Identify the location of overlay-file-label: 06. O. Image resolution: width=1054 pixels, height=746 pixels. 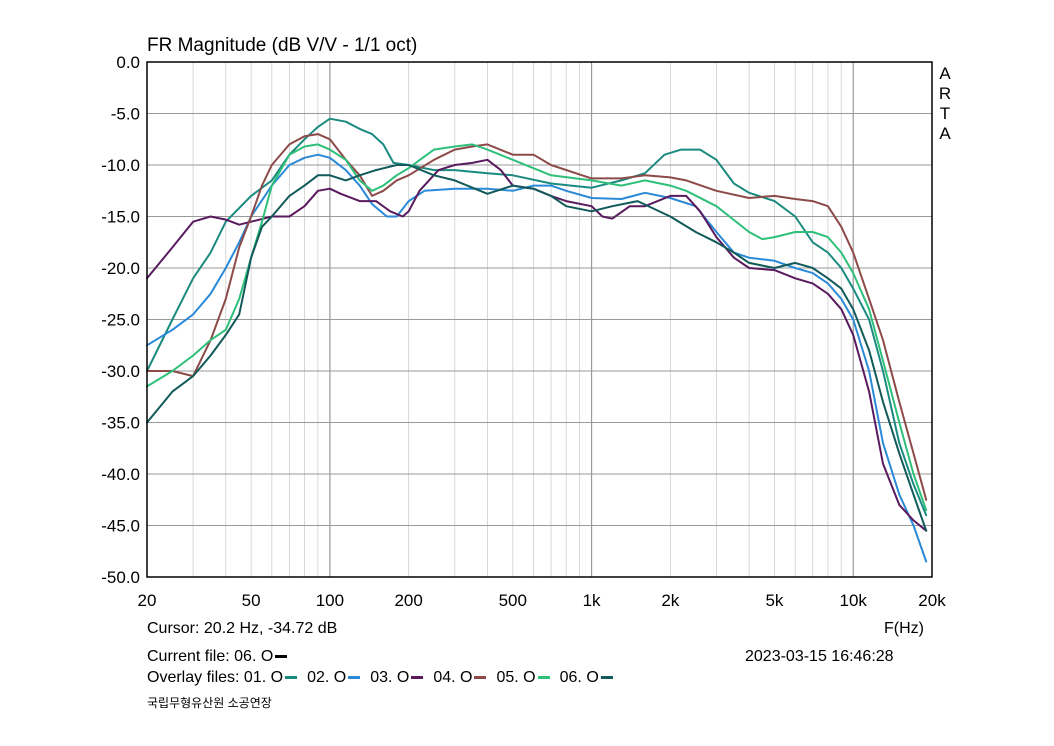
(579, 677).